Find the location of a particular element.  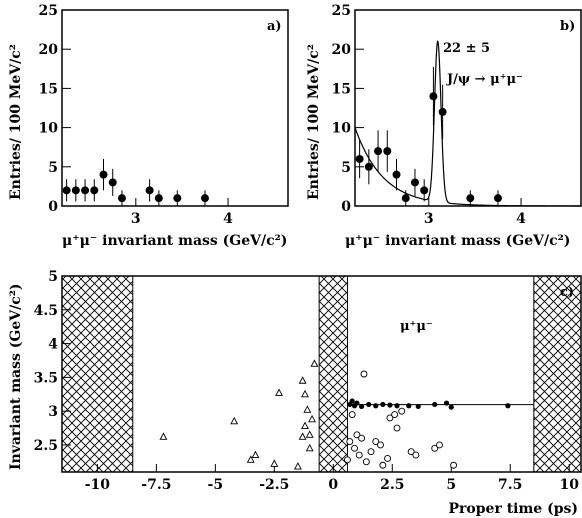

panel-b-ticks: 3 4 0 5 10 15 20 25 is located at coordinates (429, 115).